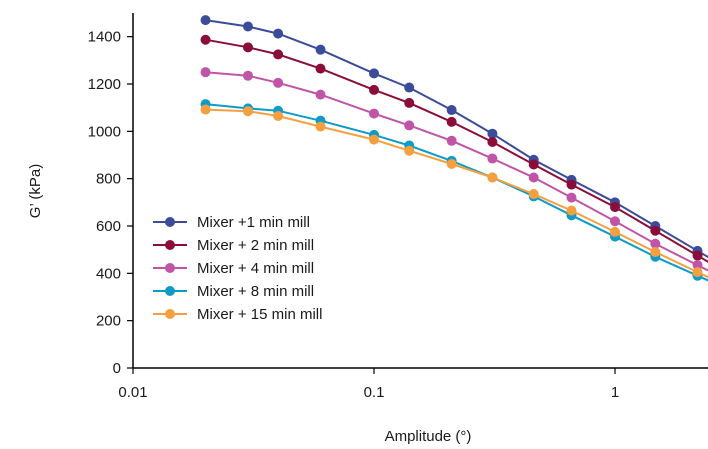  What do you see at coordinates (35, 191) in the screenshot?
I see `y-axis-title: G’ (kPa)` at bounding box center [35, 191].